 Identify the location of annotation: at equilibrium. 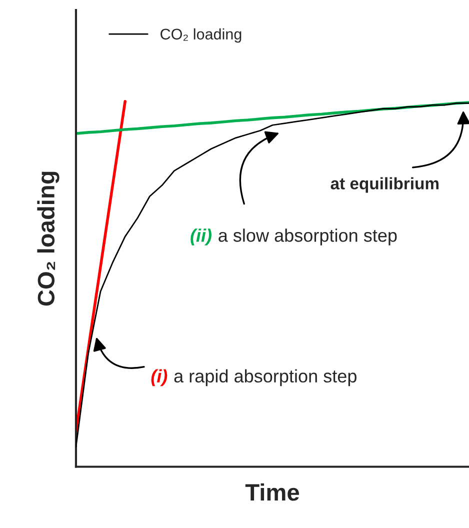
(384, 185).